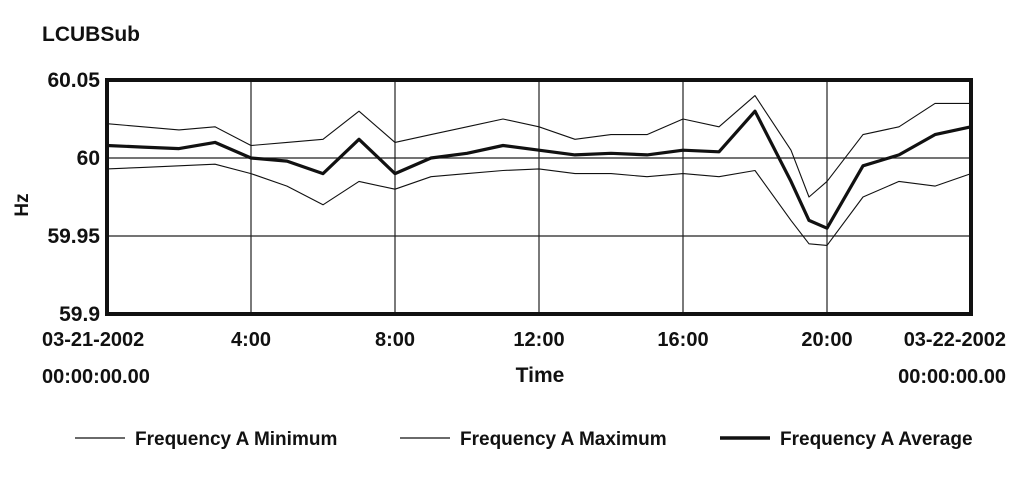  What do you see at coordinates (236, 439) in the screenshot?
I see `legend-label: Frequency A Minimum` at bounding box center [236, 439].